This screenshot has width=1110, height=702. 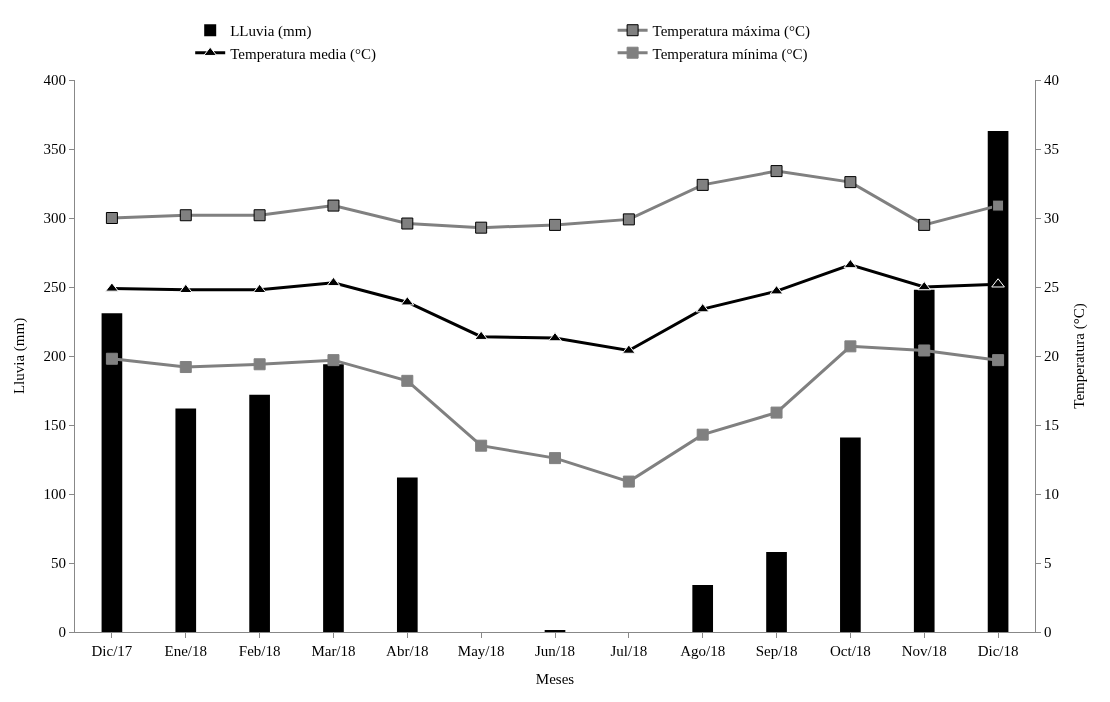 I want to click on y-axis-title: Lluvia (mm), so click(x=19, y=356).